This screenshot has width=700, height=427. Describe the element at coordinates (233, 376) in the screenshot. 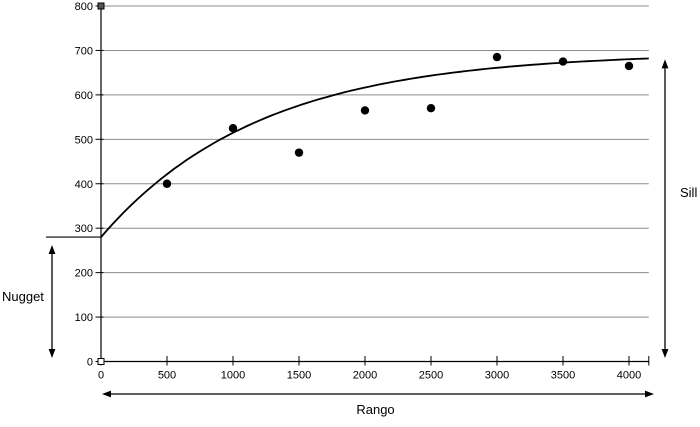

I see `x-tick-label: 1000` at that location.